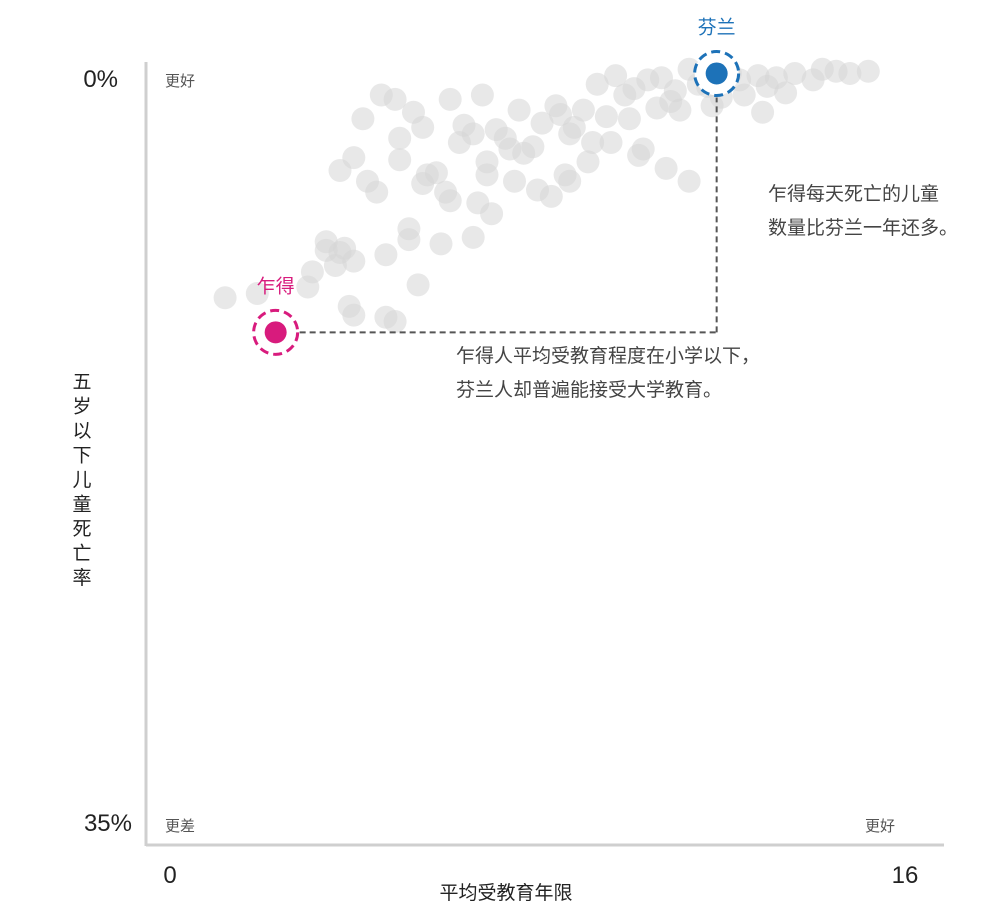 The height and width of the screenshot is (921, 1001). What do you see at coordinates (81, 529) in the screenshot?
I see `y-axis-label-char: 死` at bounding box center [81, 529].